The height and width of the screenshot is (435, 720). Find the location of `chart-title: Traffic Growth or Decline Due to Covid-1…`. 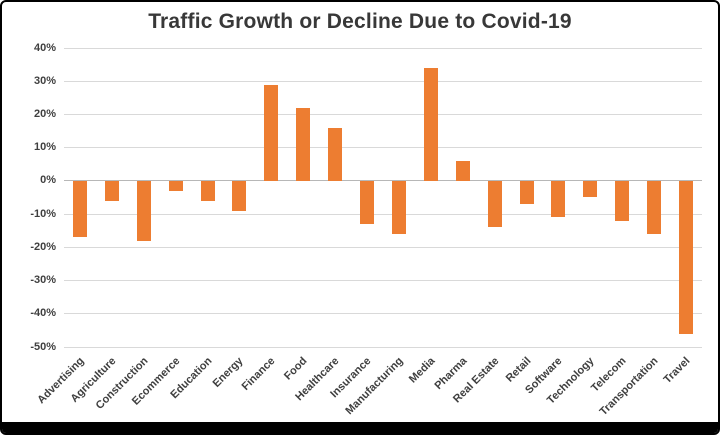

chart-title: Traffic Growth or Decline Due to Covid-1… is located at coordinates (360, 21).